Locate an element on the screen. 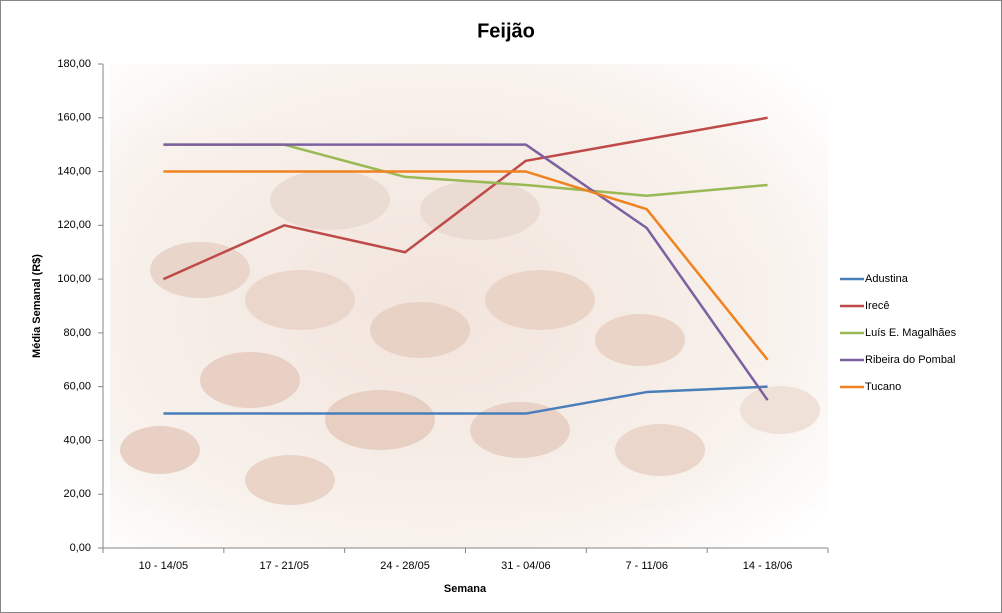 The height and width of the screenshot is (613, 1002). y-axis-label: Média Semanal (R$) is located at coordinates (37, 306).